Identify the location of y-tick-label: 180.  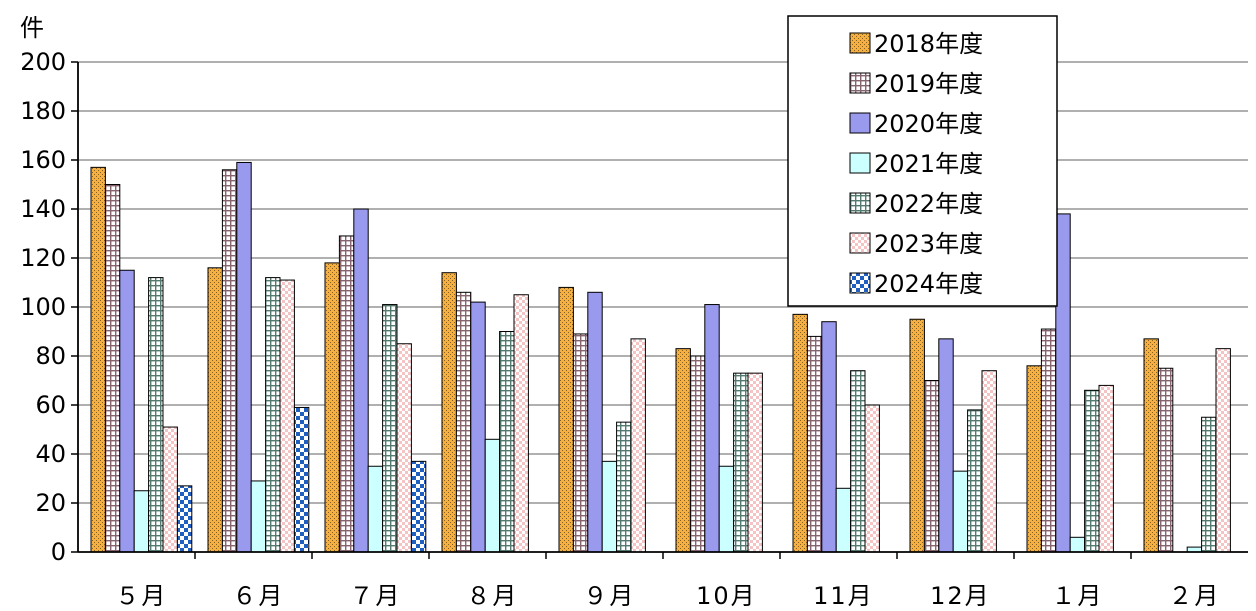
(43, 111).